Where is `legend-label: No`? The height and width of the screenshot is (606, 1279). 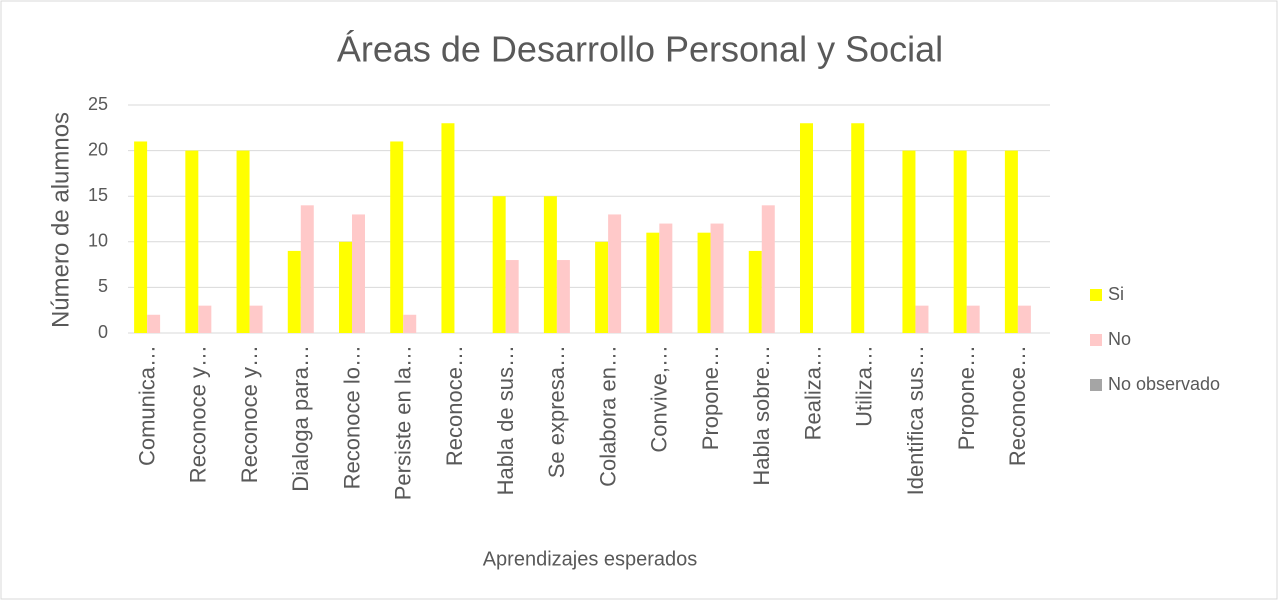 legend-label: No is located at coordinates (1119, 339).